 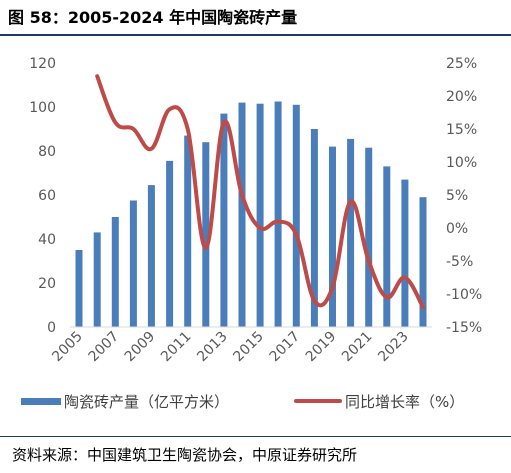 What do you see at coordinates (393, 347) in the screenshot?
I see `x-tick-label: 2023` at bounding box center [393, 347].